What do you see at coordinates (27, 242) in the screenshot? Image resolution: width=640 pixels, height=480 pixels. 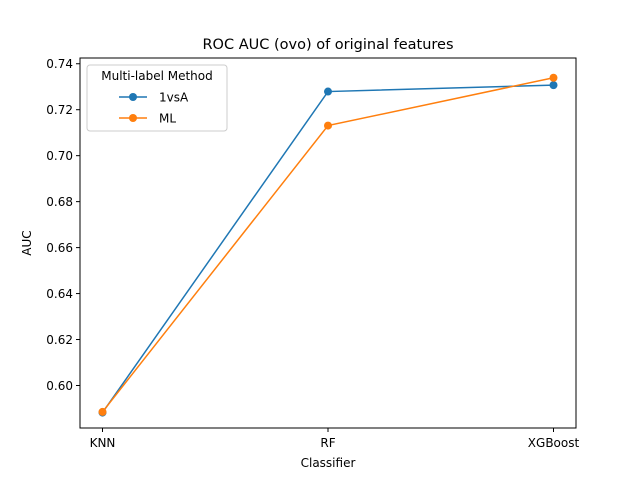 I see `y-axis-label: AUC` at bounding box center [27, 242].